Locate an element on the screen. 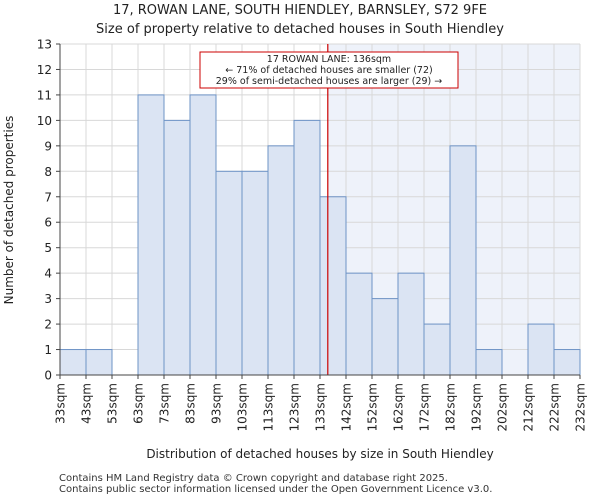 The height and width of the screenshot is (500, 600). x-tick-label: 212sqm is located at coordinates (529, 407).